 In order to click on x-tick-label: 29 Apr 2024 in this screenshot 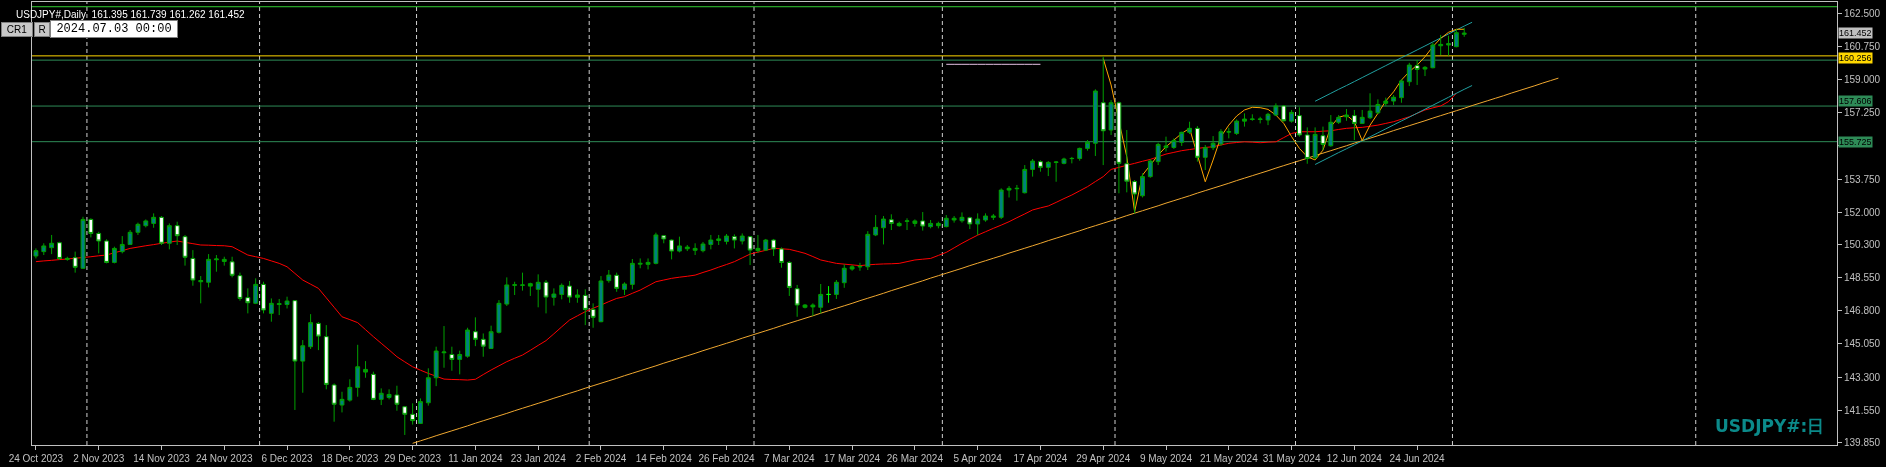, I will do `click(1103, 458)`.